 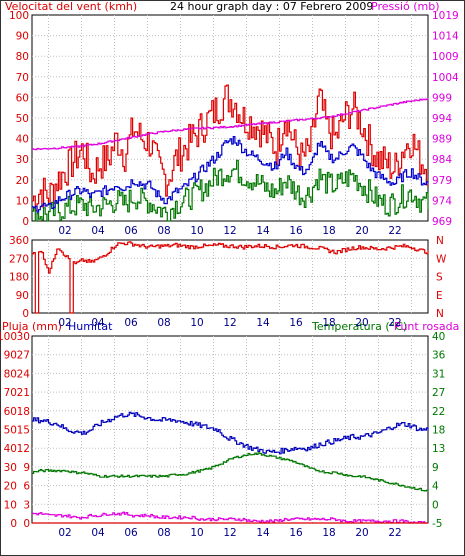 What do you see at coordinates (442, 222) in the screenshot?
I see `y-right-tick-label: 969` at bounding box center [442, 222].